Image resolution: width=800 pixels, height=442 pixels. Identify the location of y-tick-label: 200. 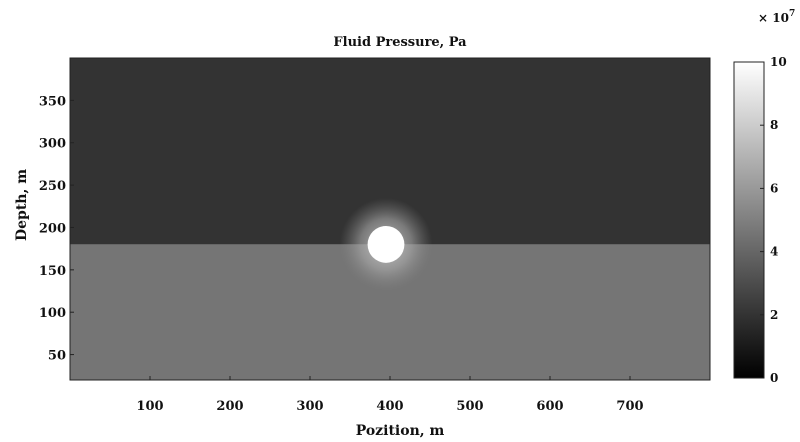
(52, 228).